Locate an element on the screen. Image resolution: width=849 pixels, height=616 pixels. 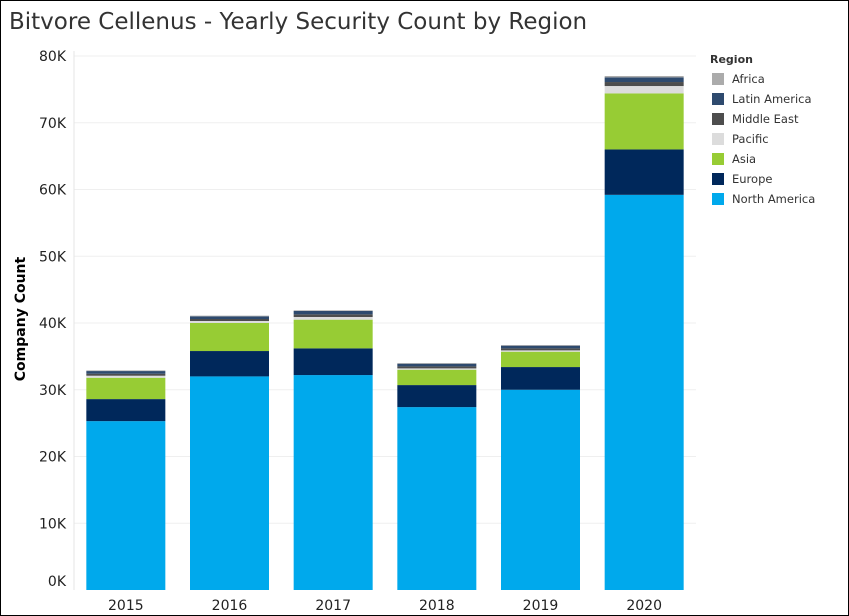
y-tick-label: 20K is located at coordinates (53, 458).